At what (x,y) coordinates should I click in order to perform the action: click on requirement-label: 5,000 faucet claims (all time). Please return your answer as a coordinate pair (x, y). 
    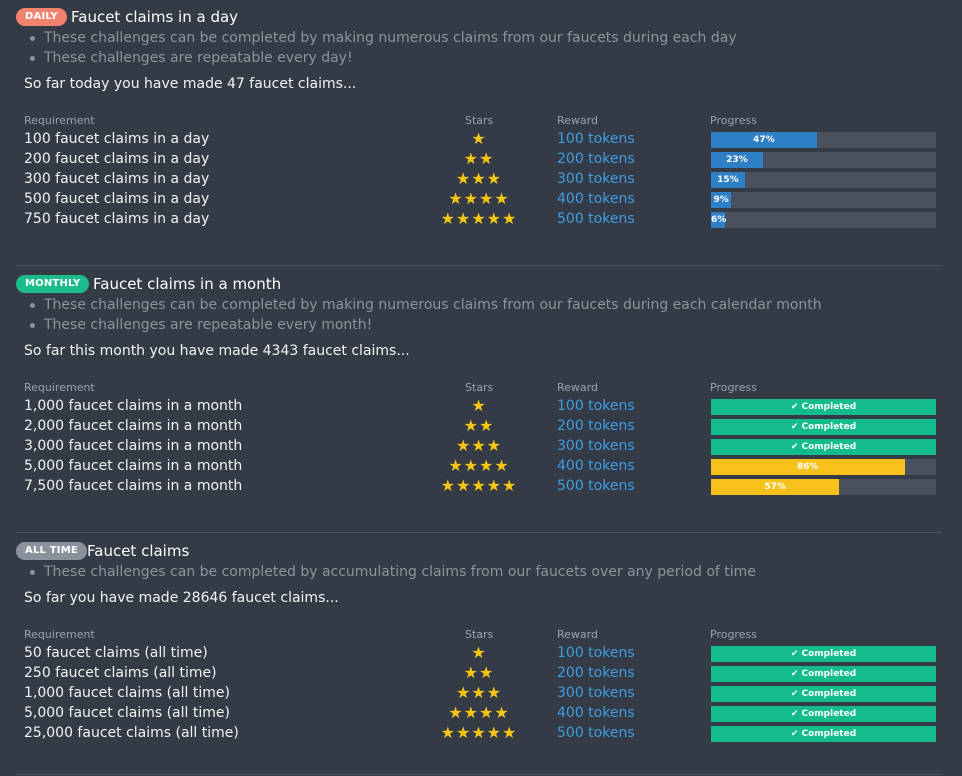
    Looking at the image, I should click on (127, 713).